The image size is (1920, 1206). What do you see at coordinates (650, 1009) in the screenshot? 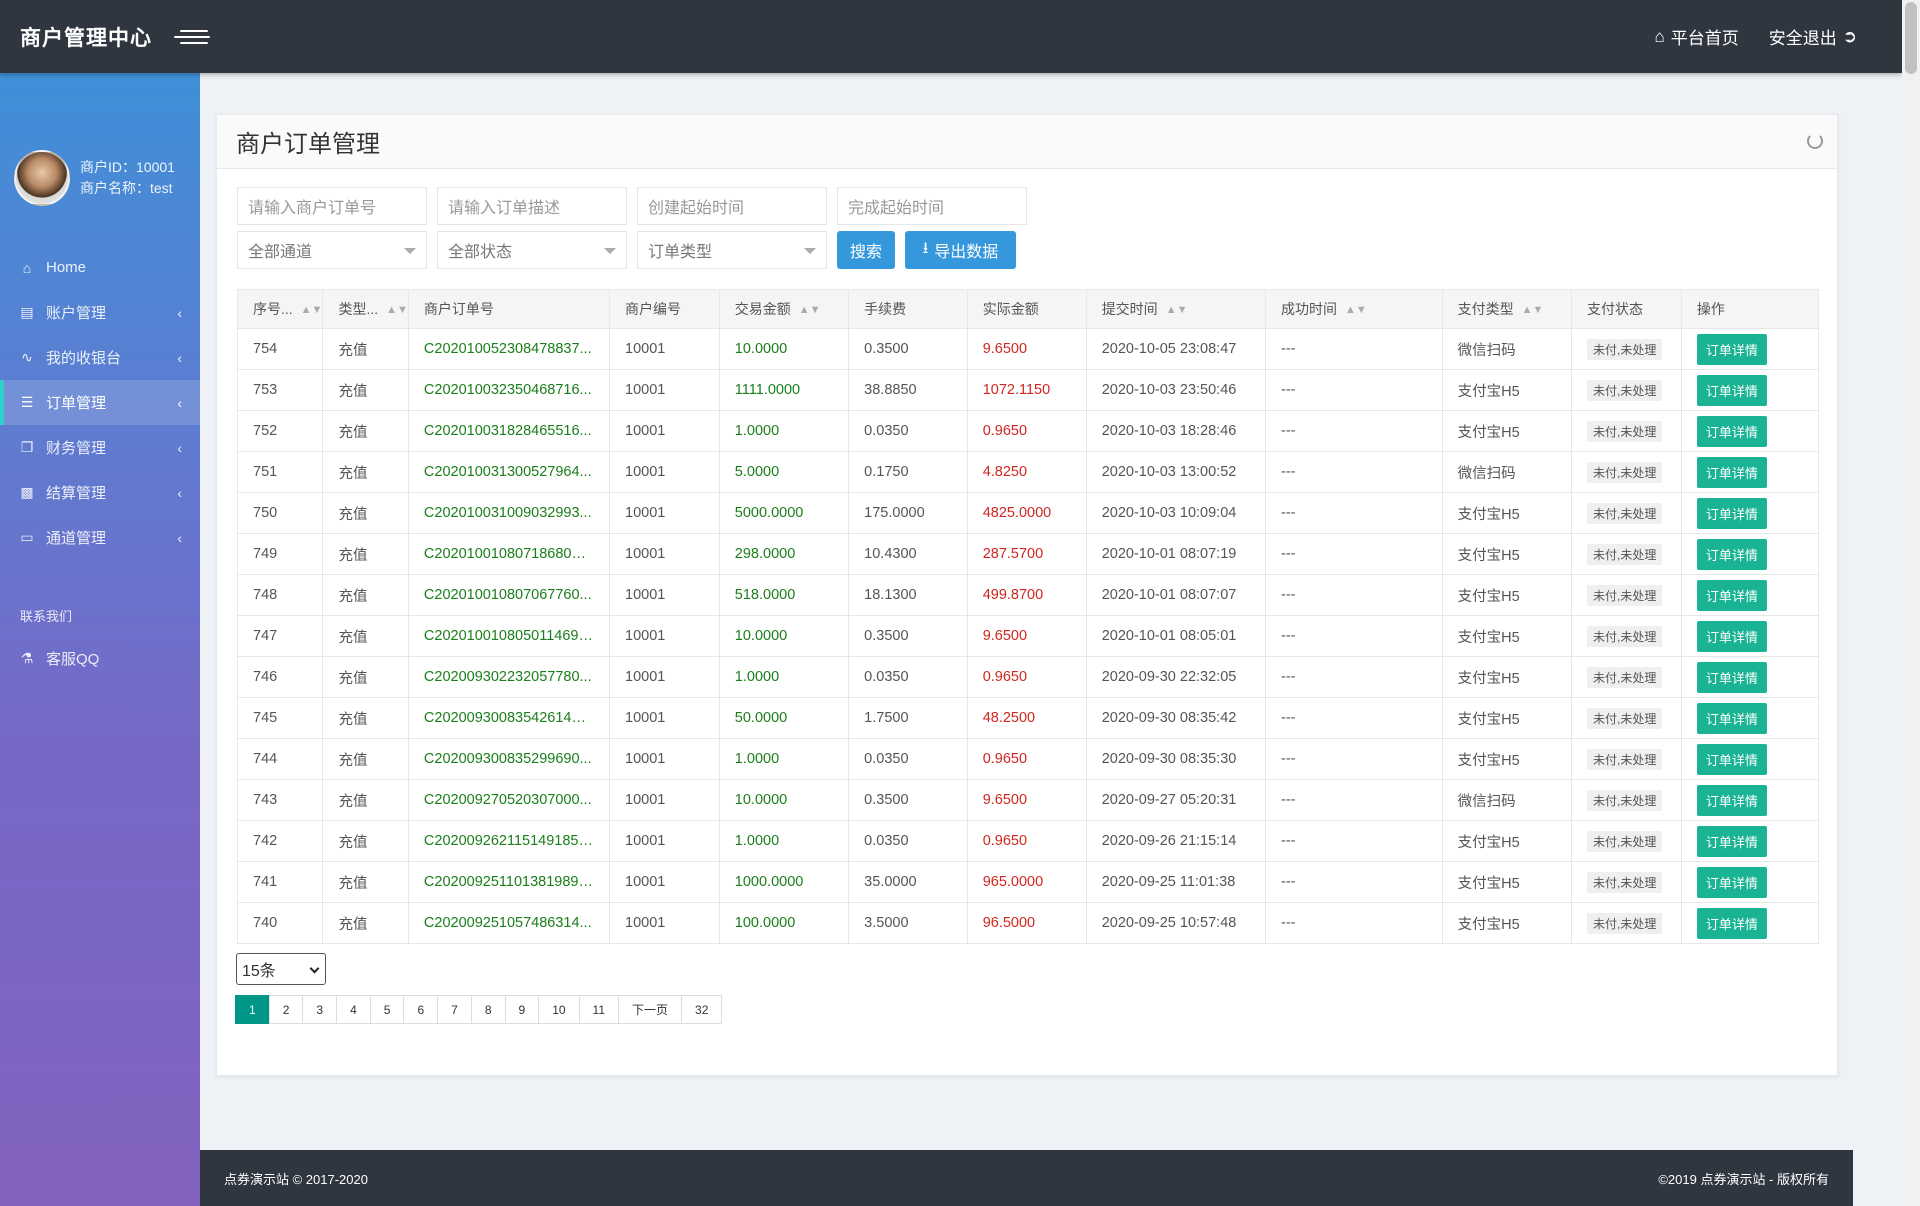
I see `page-button: 下一页` at bounding box center [650, 1009].